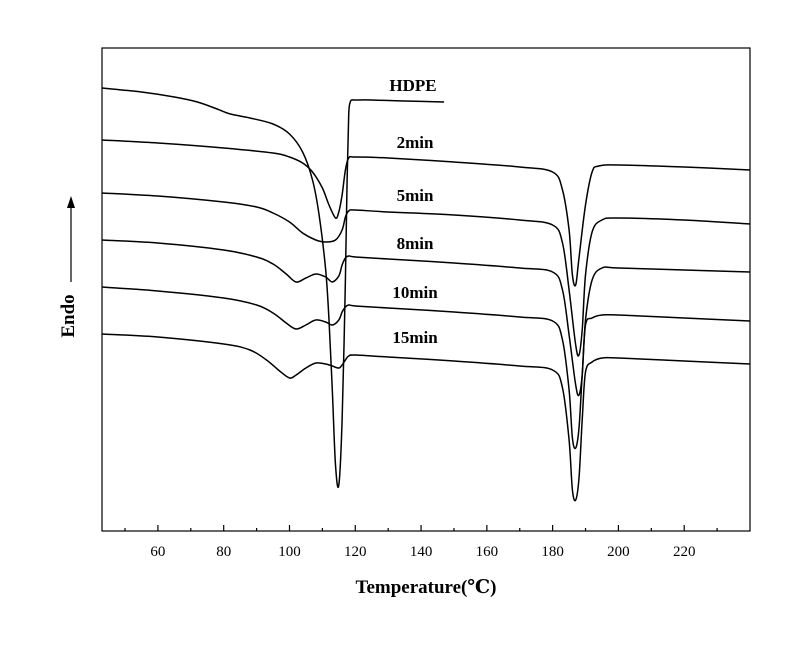  What do you see at coordinates (412, 85) in the screenshot?
I see `series-label-hdpe: HDPE` at bounding box center [412, 85].